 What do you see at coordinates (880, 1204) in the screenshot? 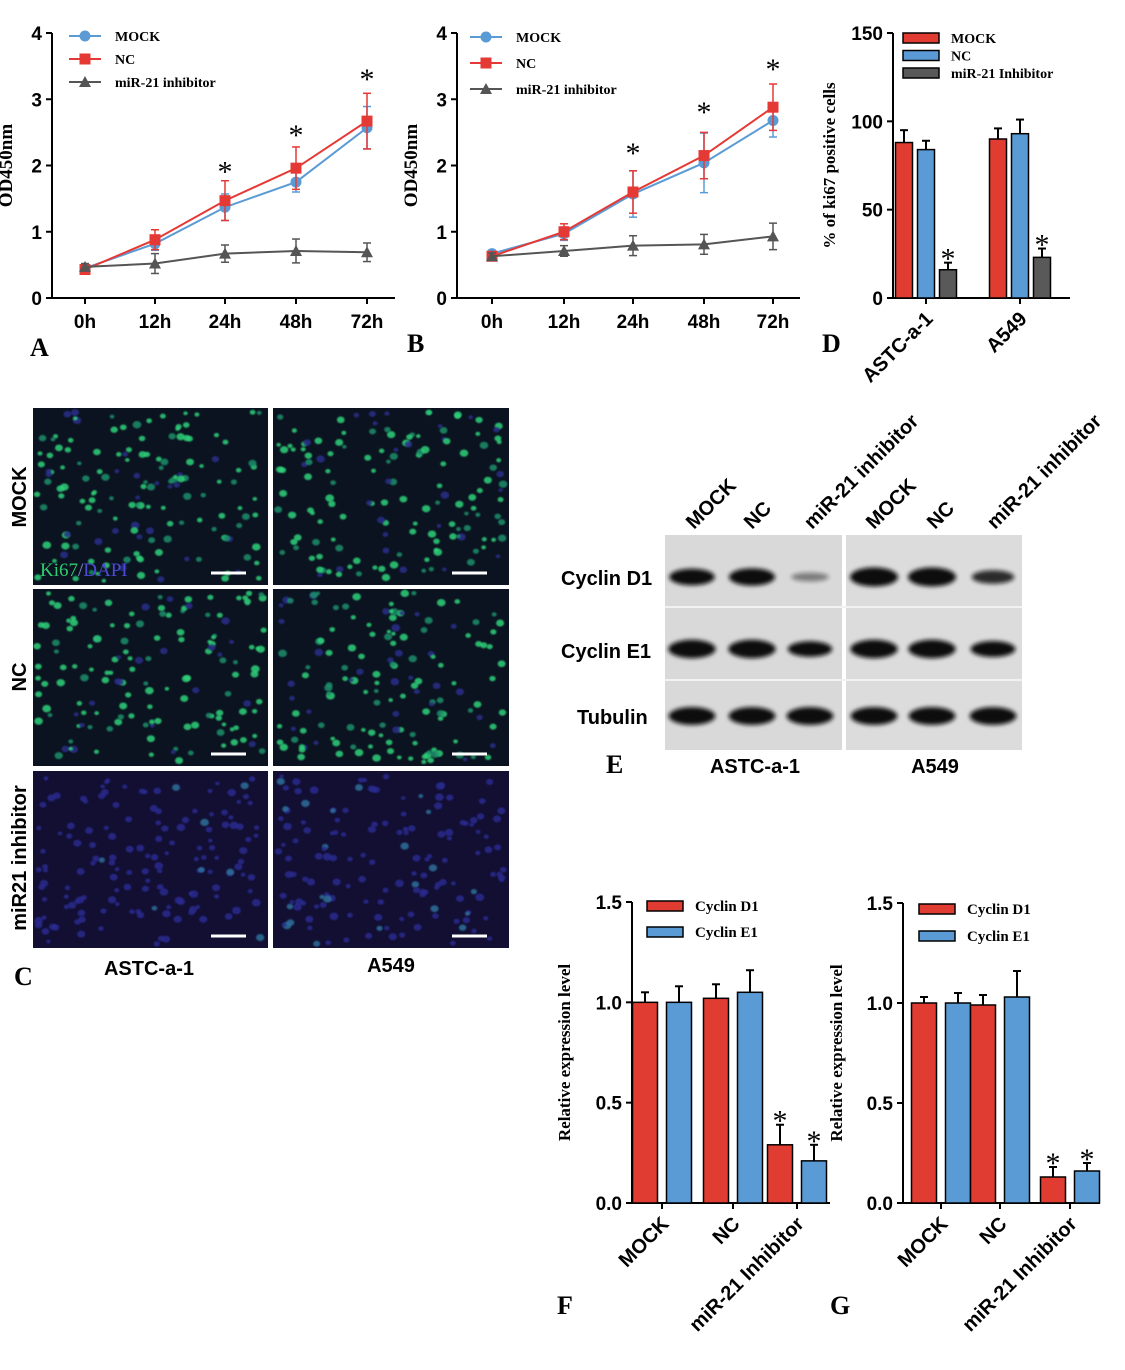
I see `y-tick-label: 0.0` at bounding box center [880, 1204].